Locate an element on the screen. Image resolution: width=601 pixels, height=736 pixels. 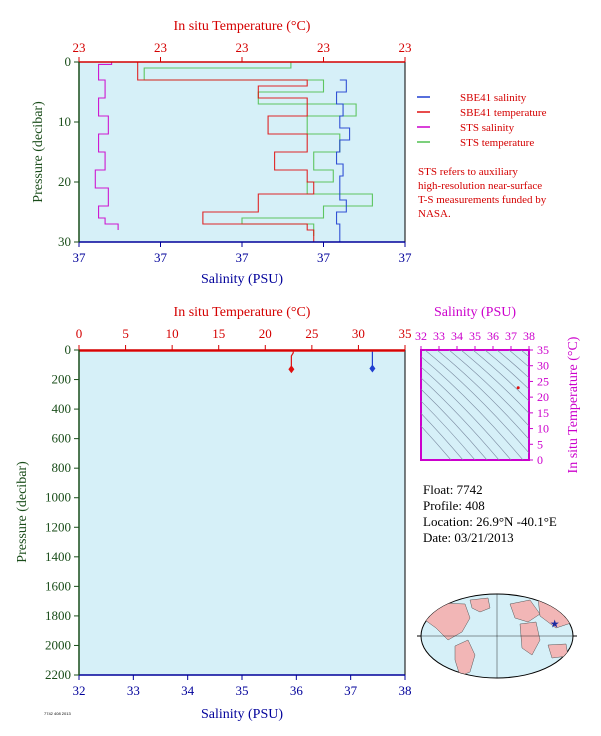
float-location-marker: ★ is located at coordinates (555, 624).